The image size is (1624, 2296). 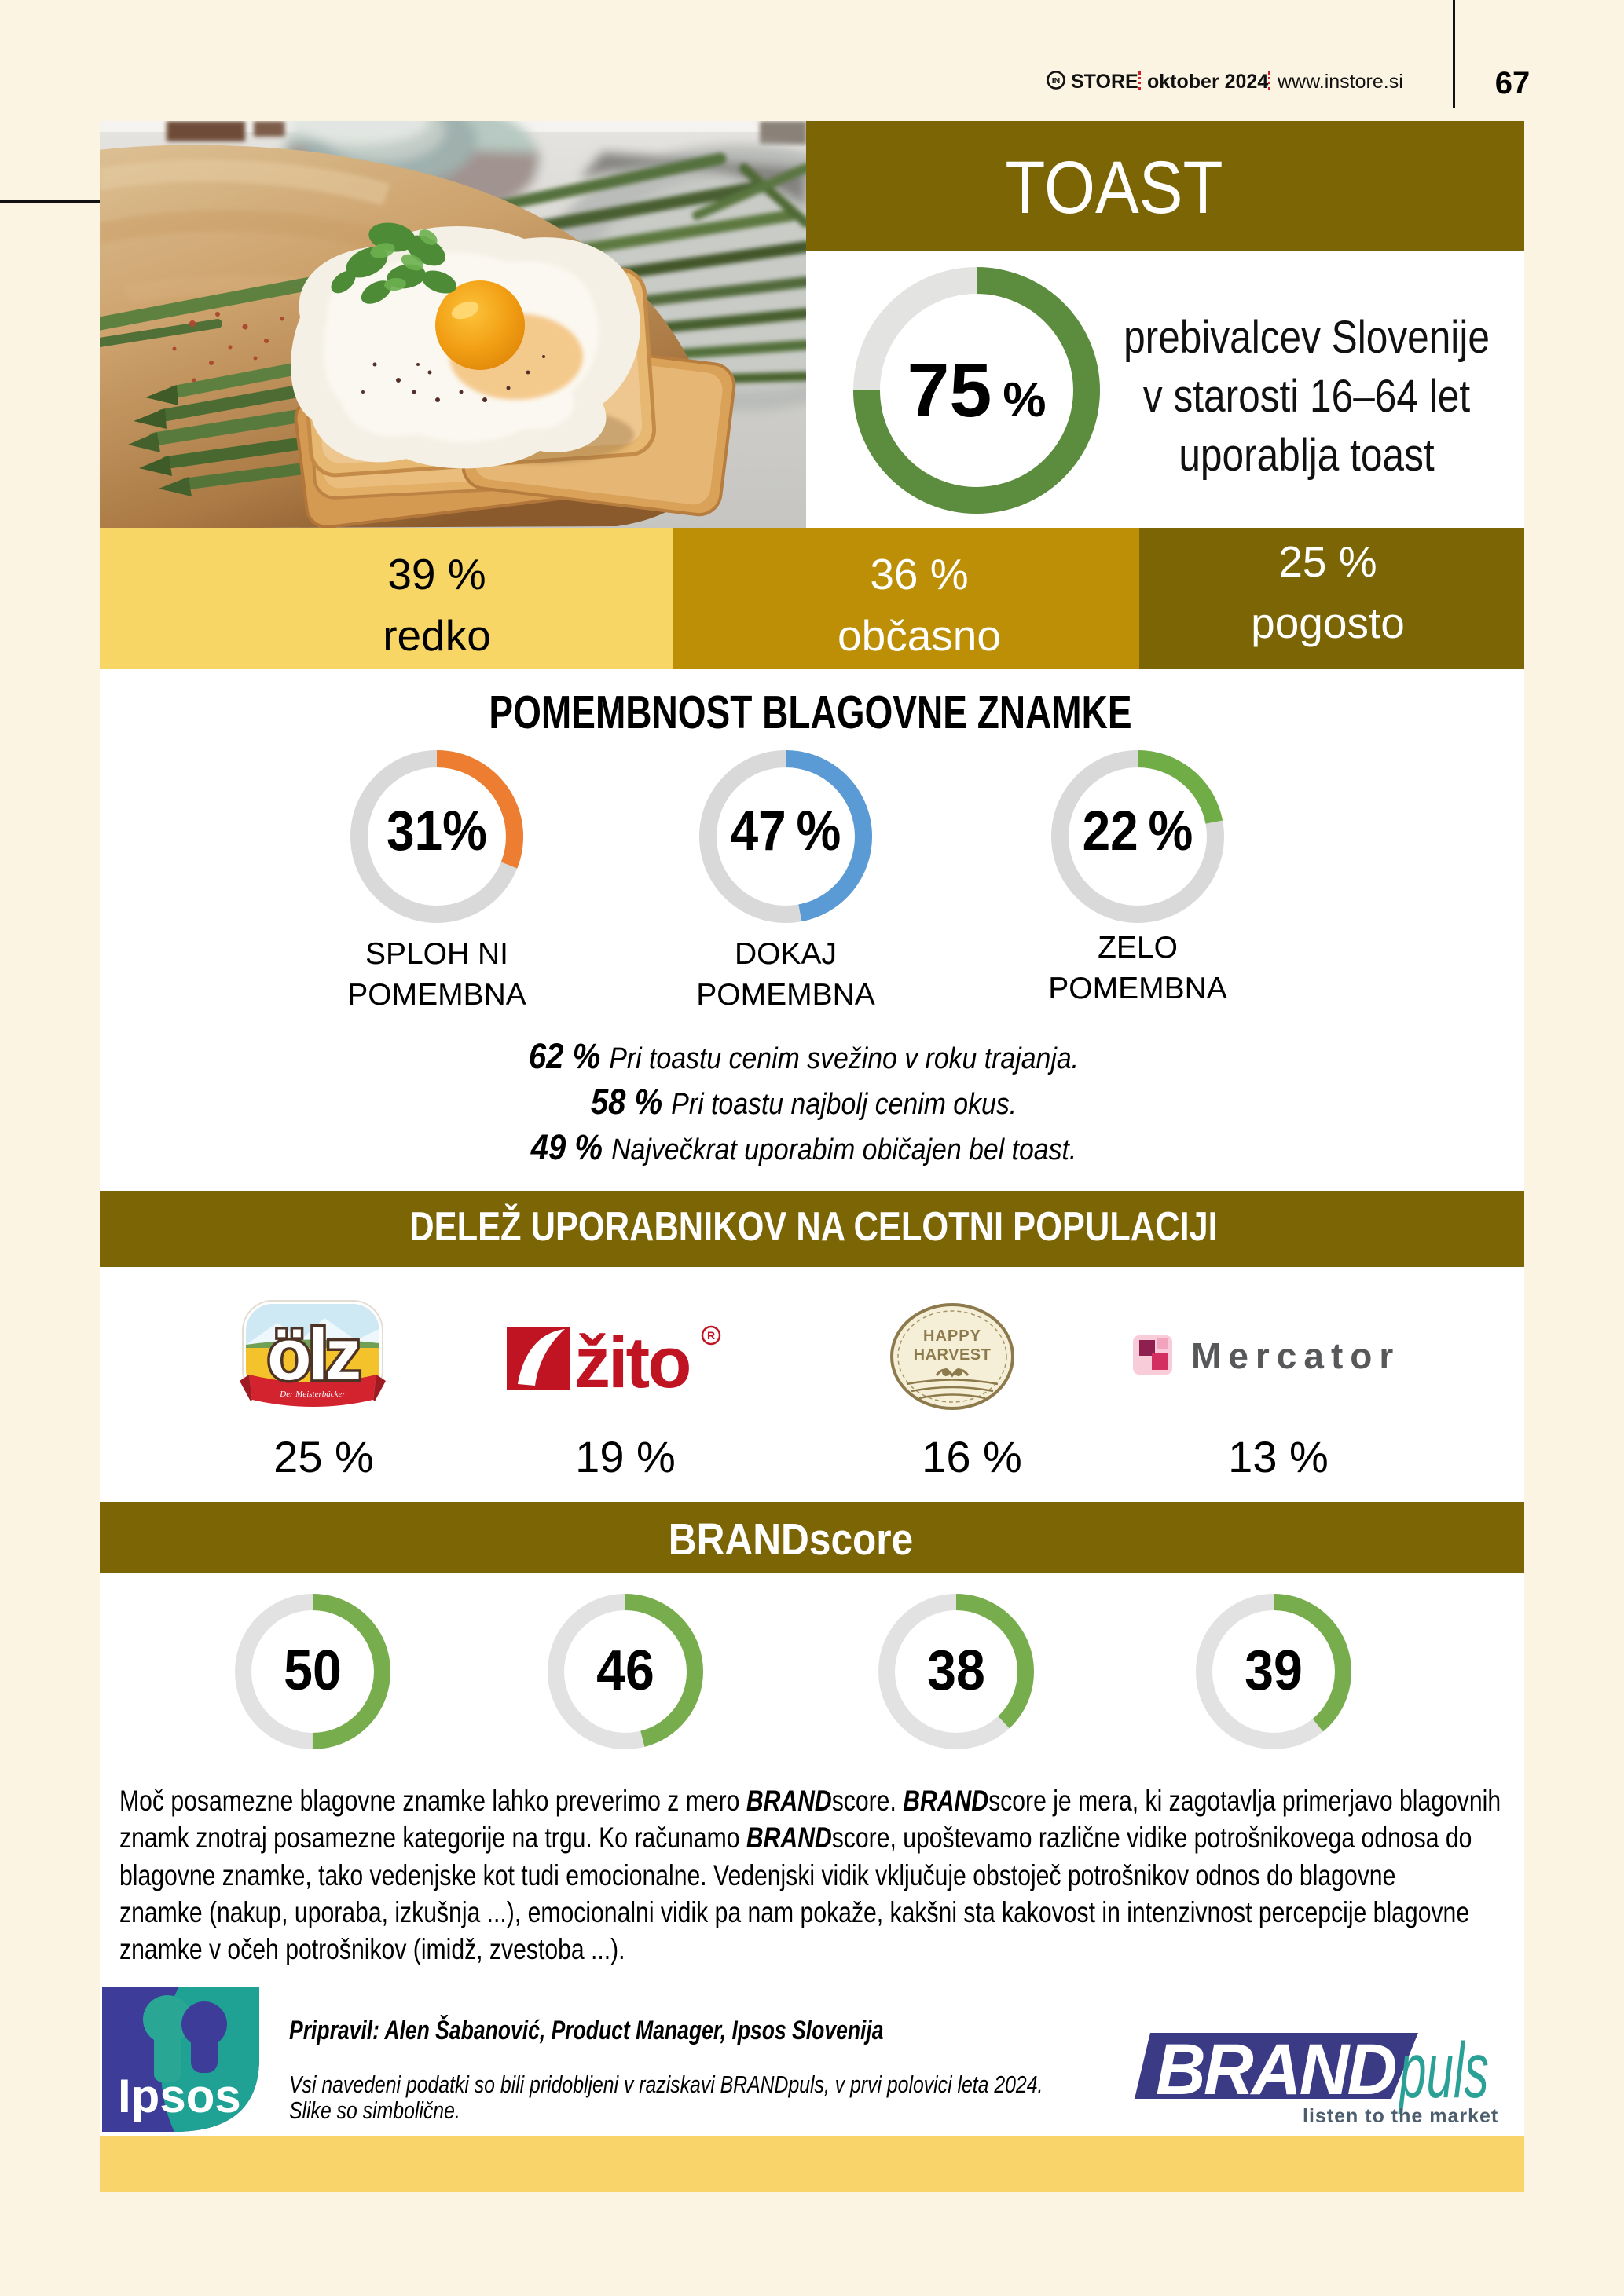 What do you see at coordinates (952, 1336) in the screenshot?
I see `svg-text: HAPPY` at bounding box center [952, 1336].